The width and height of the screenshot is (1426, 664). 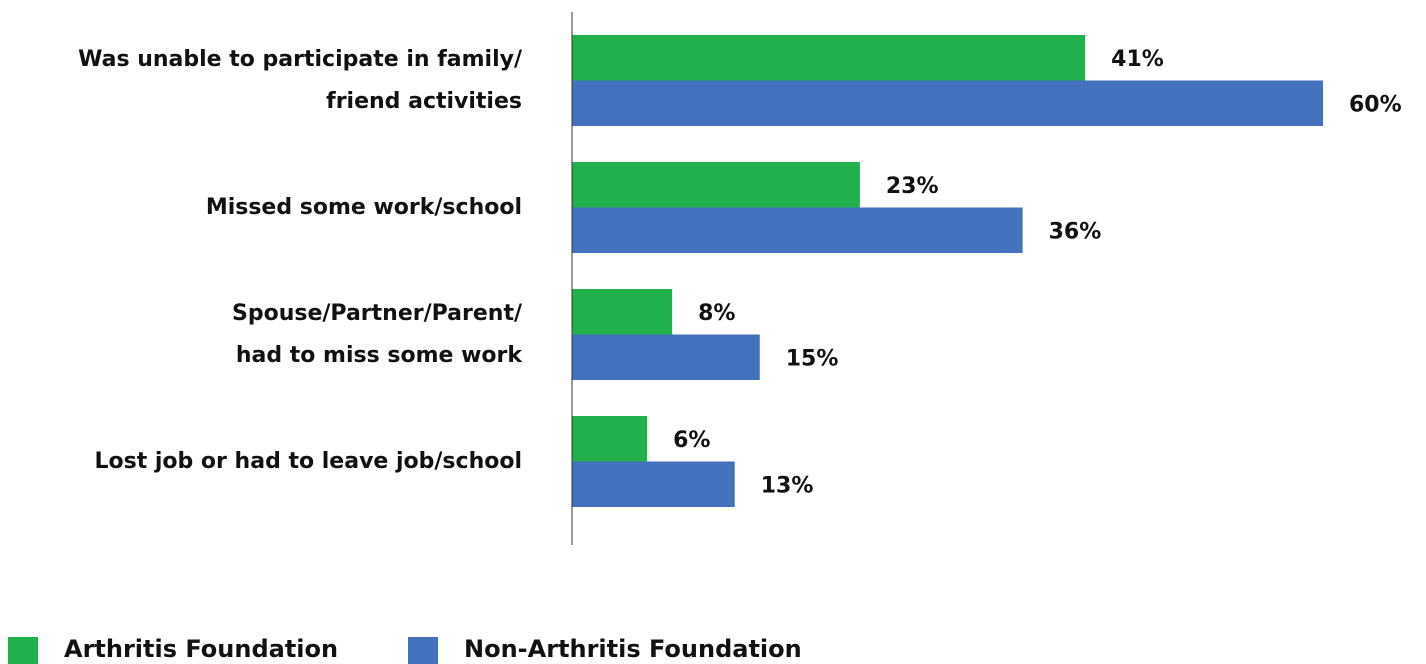 What do you see at coordinates (201, 649) in the screenshot?
I see `legend-label: Arthritis Foundation` at bounding box center [201, 649].